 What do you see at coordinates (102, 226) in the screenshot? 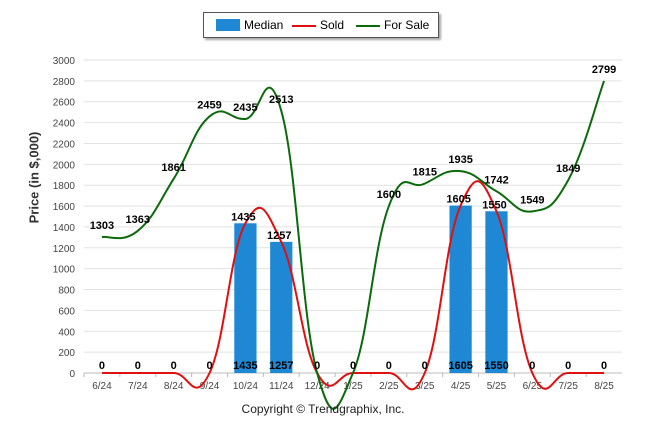
I see `for-sale-data-label: 1303` at bounding box center [102, 226].